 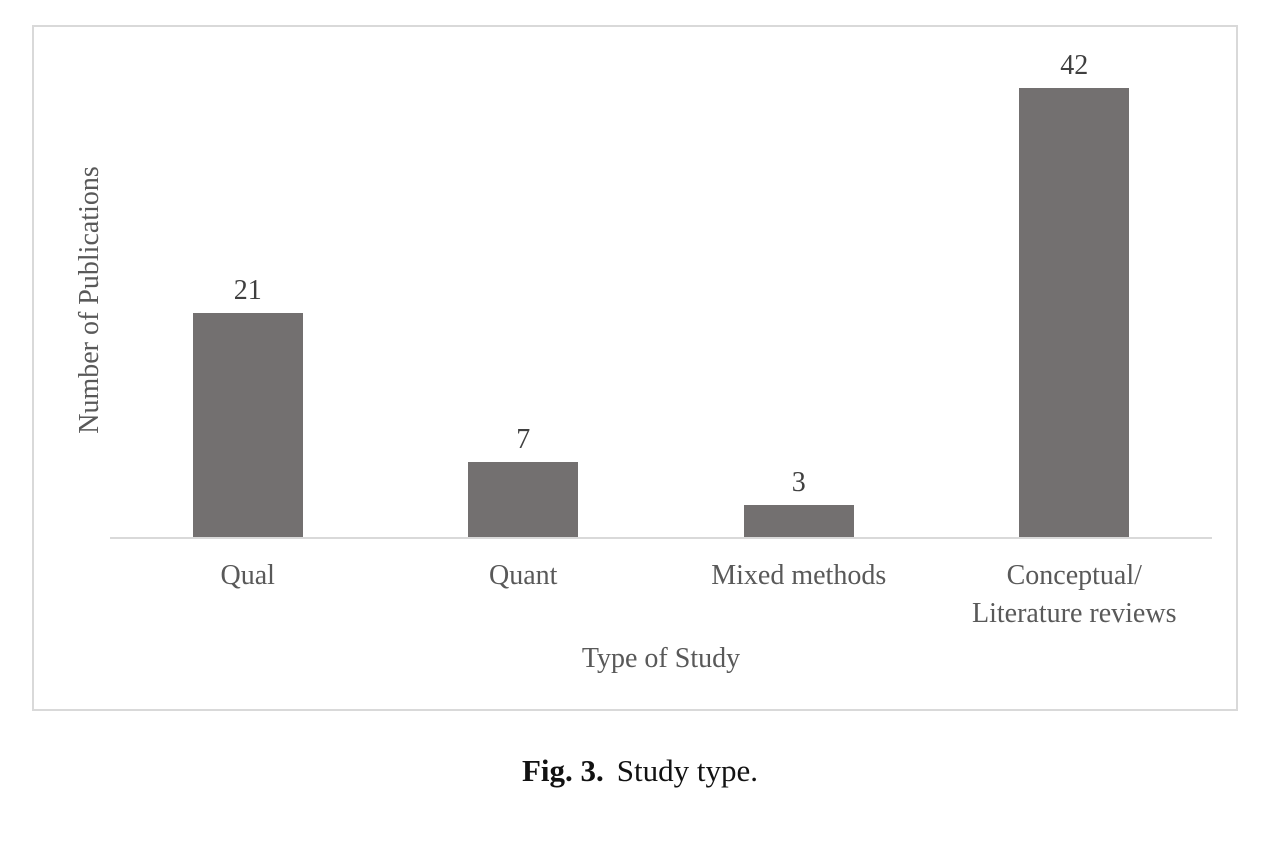 I want to click on category-label-qual: Qual, so click(x=247, y=575).